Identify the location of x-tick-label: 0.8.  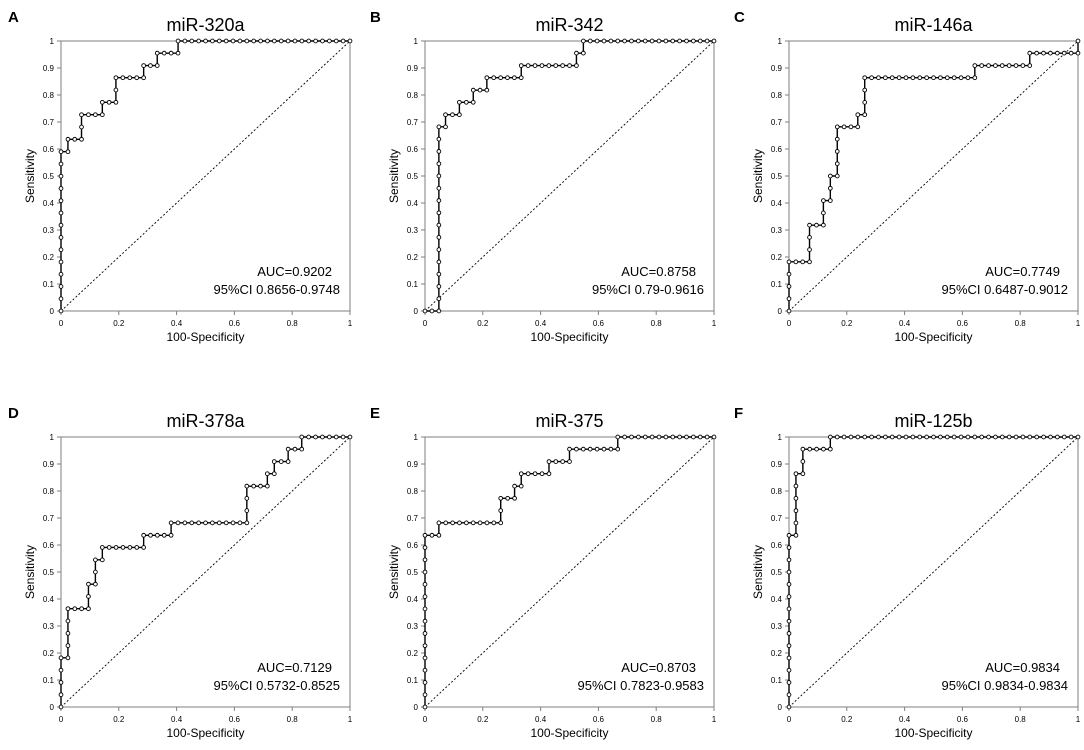
(657, 719).